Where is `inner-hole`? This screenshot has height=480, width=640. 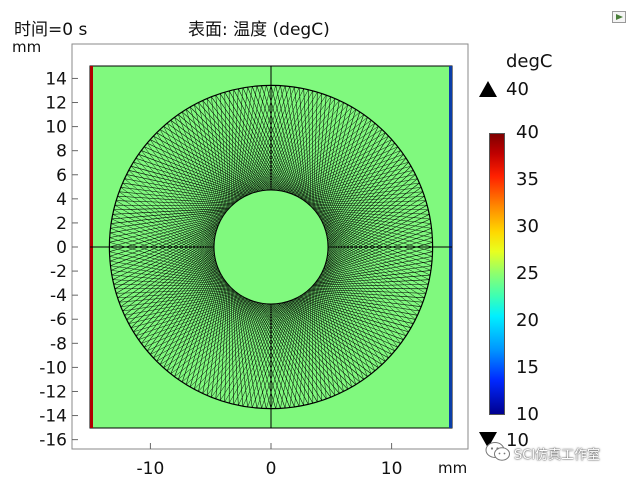 inner-hole is located at coordinates (271, 247).